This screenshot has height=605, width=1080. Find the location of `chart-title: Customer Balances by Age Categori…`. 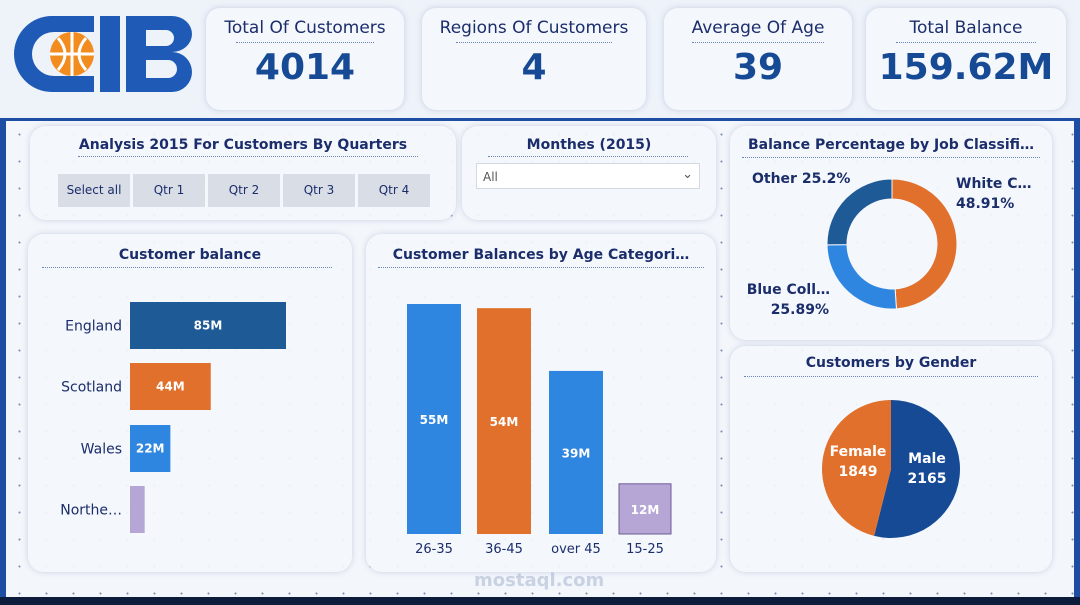

chart-title: Customer Balances by Age Categori… is located at coordinates (541, 255).